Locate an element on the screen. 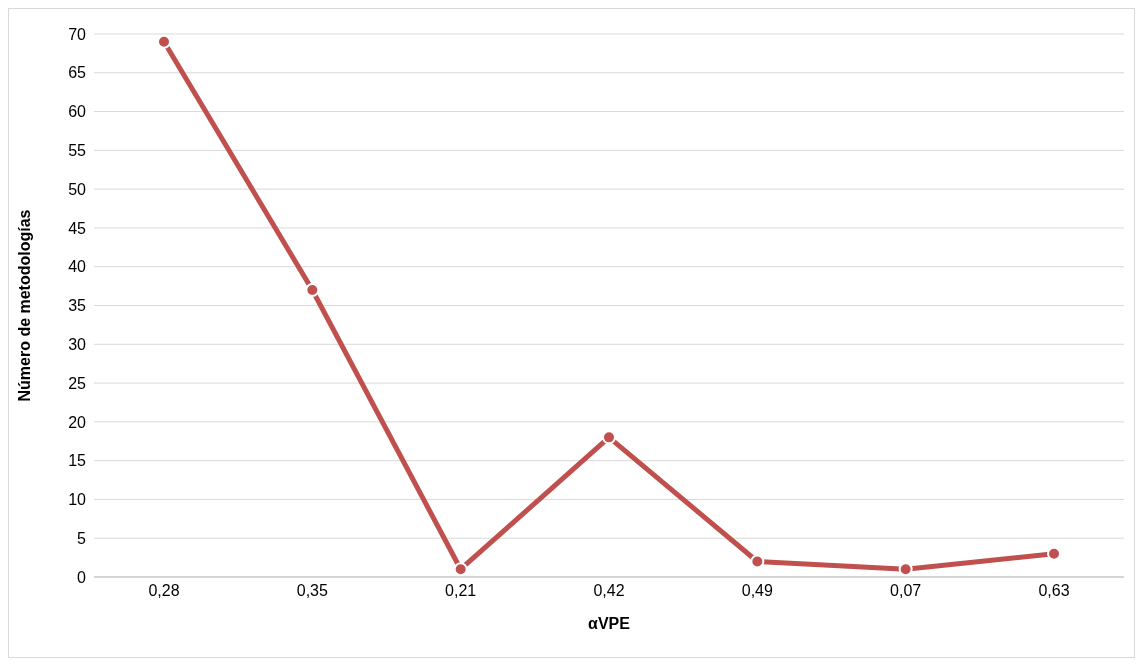 The image size is (1143, 666). x-tick-label: 0,49 is located at coordinates (757, 591).